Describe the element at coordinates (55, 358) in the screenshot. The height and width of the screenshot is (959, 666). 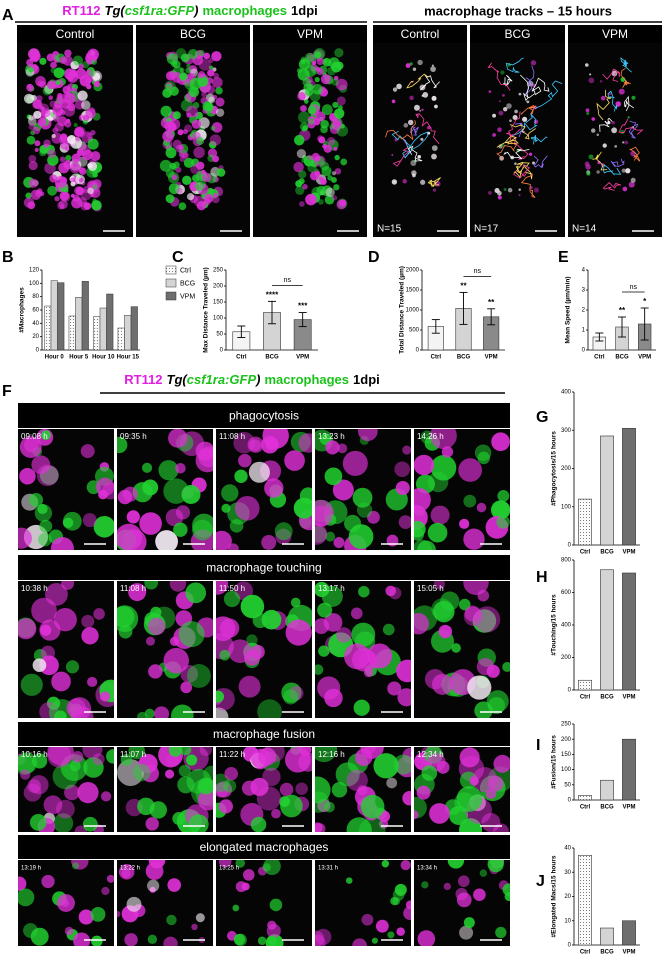
I see `x-tick-label: Hour 0` at that location.